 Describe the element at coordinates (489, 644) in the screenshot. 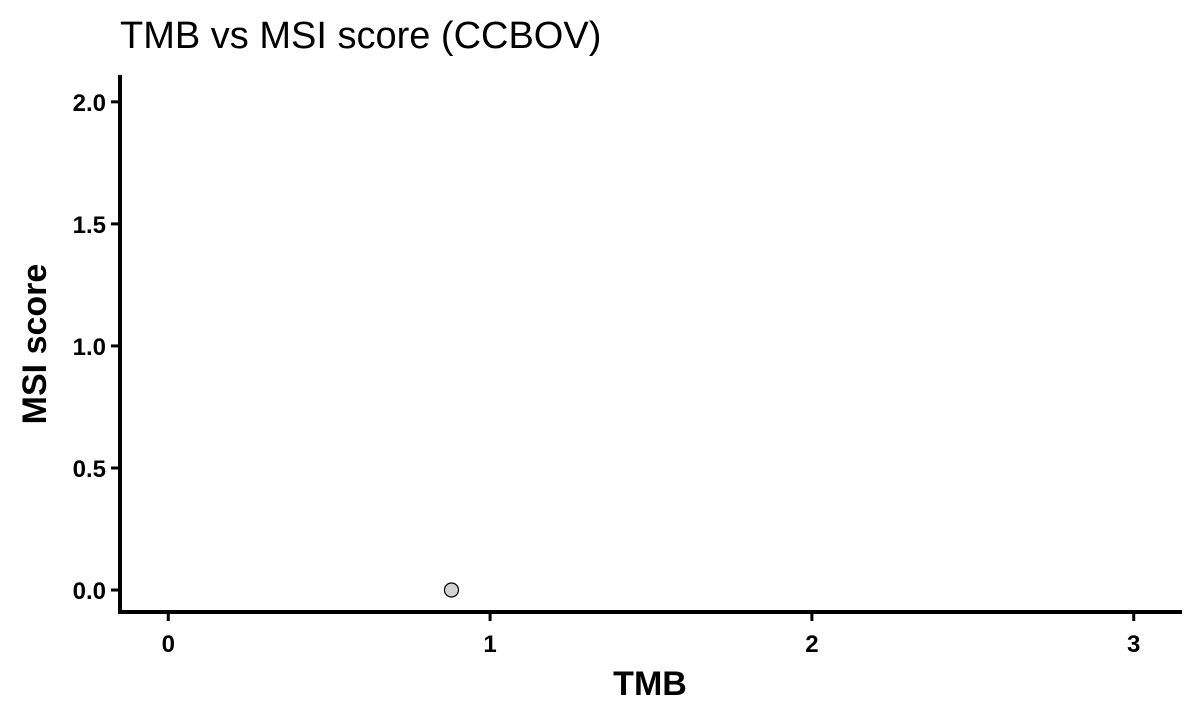

I see `x-tick-label: 1` at that location.